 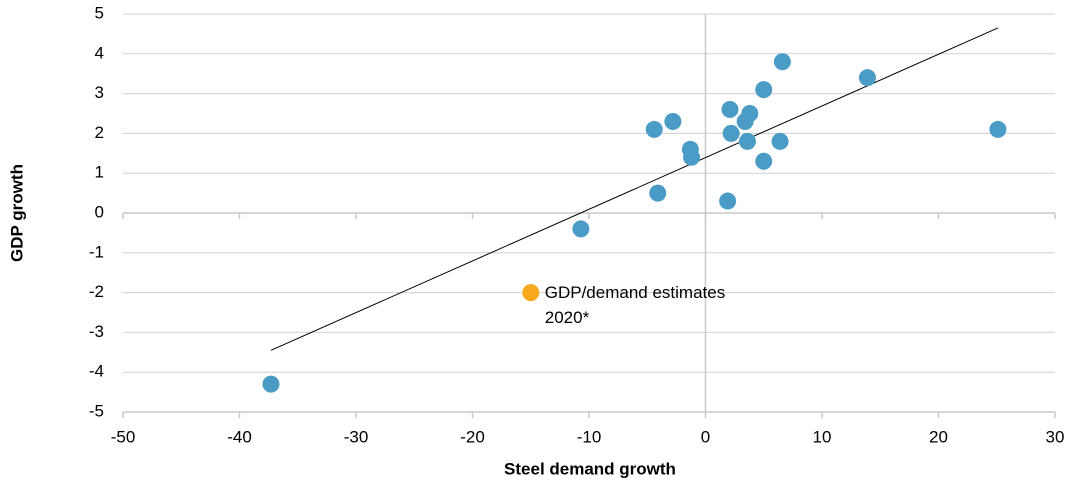 What do you see at coordinates (99, 92) in the screenshot?
I see `y-tick-label: 3` at bounding box center [99, 92].